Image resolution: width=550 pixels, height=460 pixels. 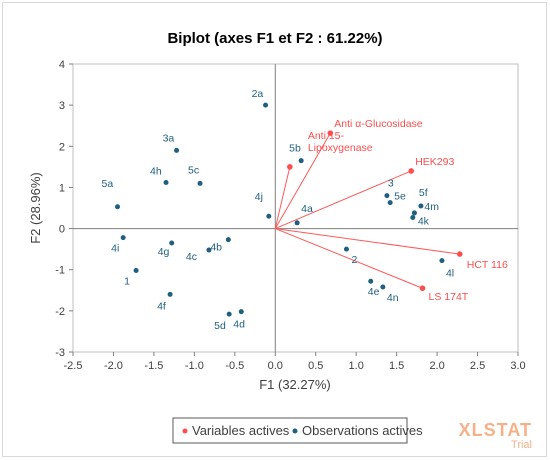 I want to click on observation-label: 5f, so click(x=423, y=193).